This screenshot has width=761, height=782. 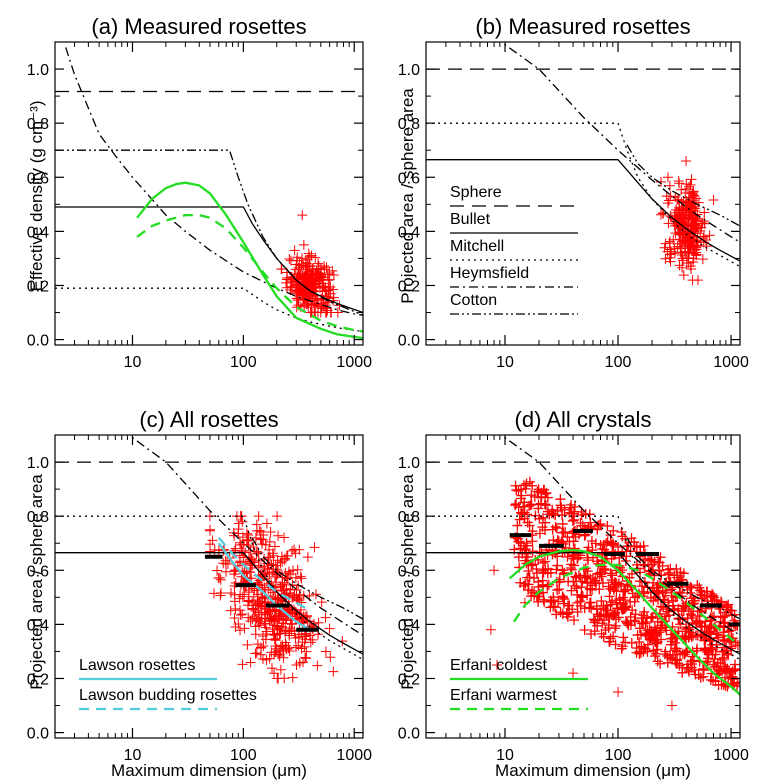 I want to click on legend-label: Cotton, so click(x=473, y=300).